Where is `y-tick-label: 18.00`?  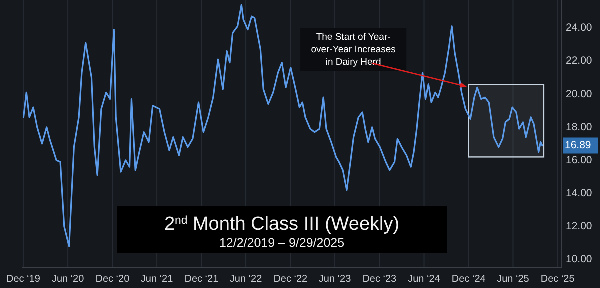 y-tick-label: 18.00 is located at coordinates (579, 127).